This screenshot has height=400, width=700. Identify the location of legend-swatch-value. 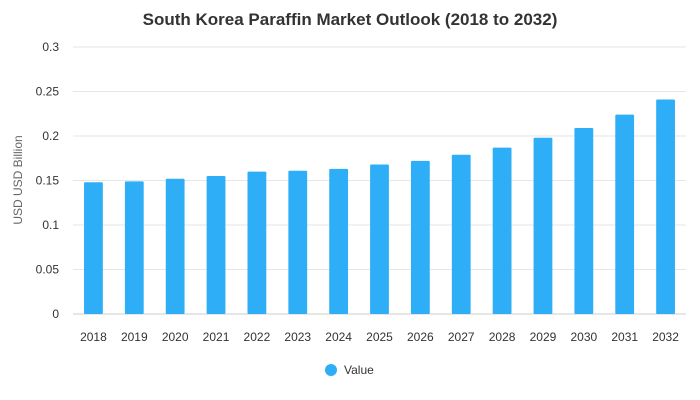
(331, 370).